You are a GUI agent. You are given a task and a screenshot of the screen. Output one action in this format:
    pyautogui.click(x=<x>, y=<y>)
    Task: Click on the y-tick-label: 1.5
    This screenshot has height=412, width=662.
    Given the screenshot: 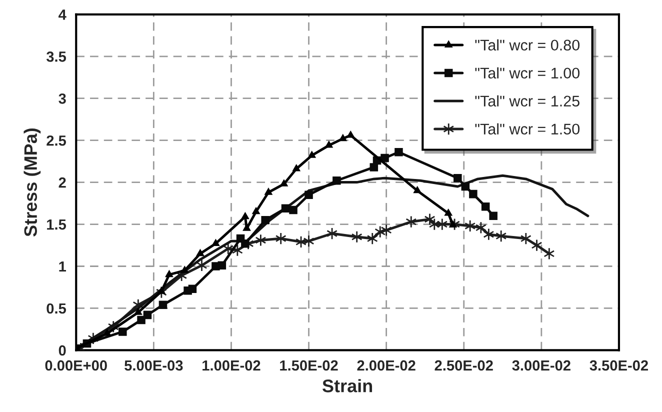 What is the action you would take?
    pyautogui.click(x=56, y=225)
    